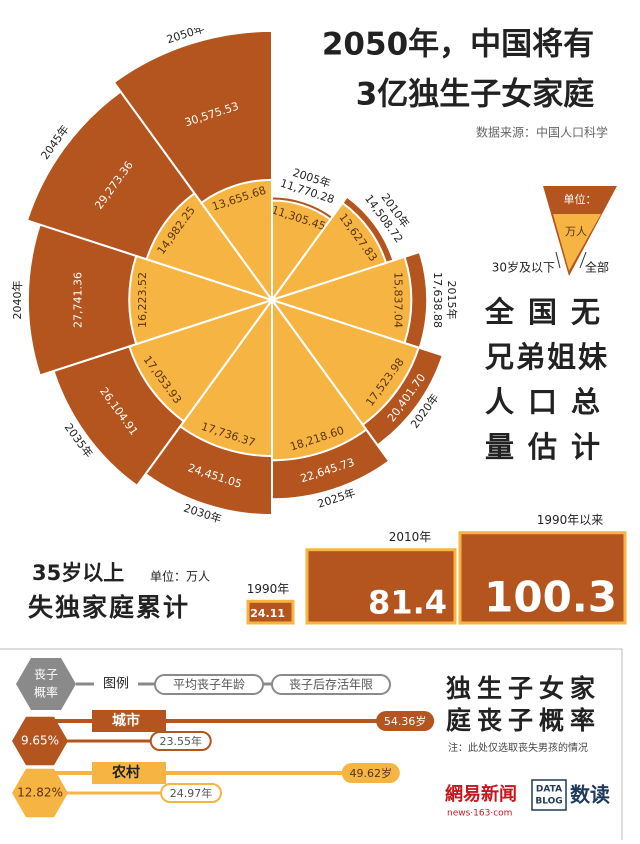 This screenshot has width=640, height=844. Describe the element at coordinates (180, 576) in the screenshot. I see `loss-unit: 单位：万人` at that location.